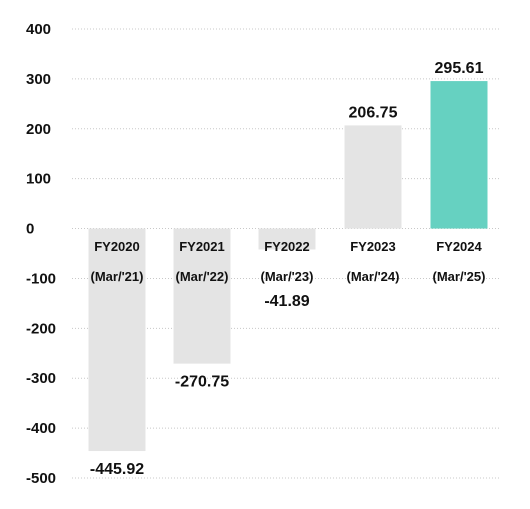  Describe the element at coordinates (202, 382) in the screenshot. I see `data-label: -270.75` at that location.